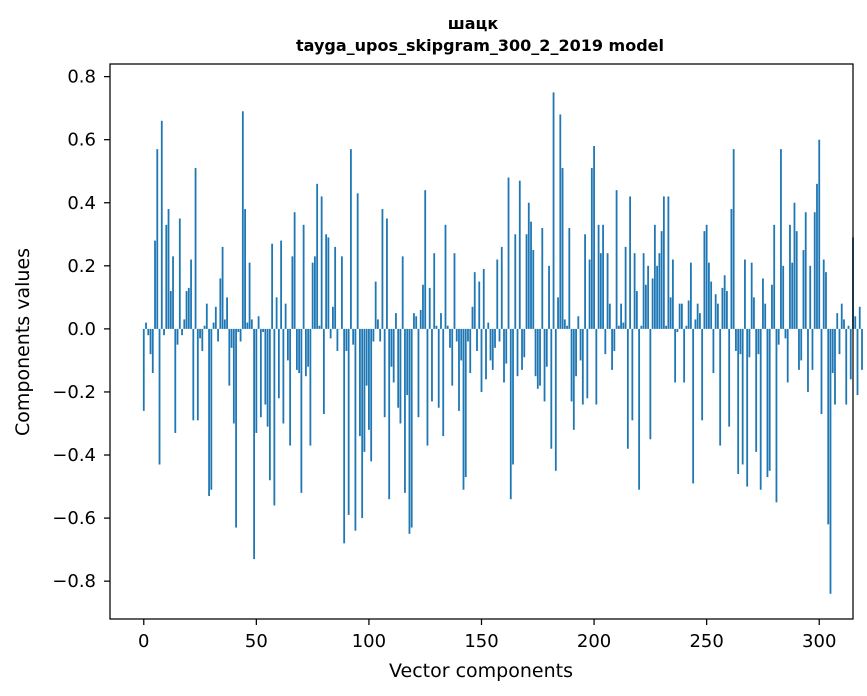 This screenshot has width=867, height=696. I want to click on y-tick-label: 0.4, so click(81, 203).